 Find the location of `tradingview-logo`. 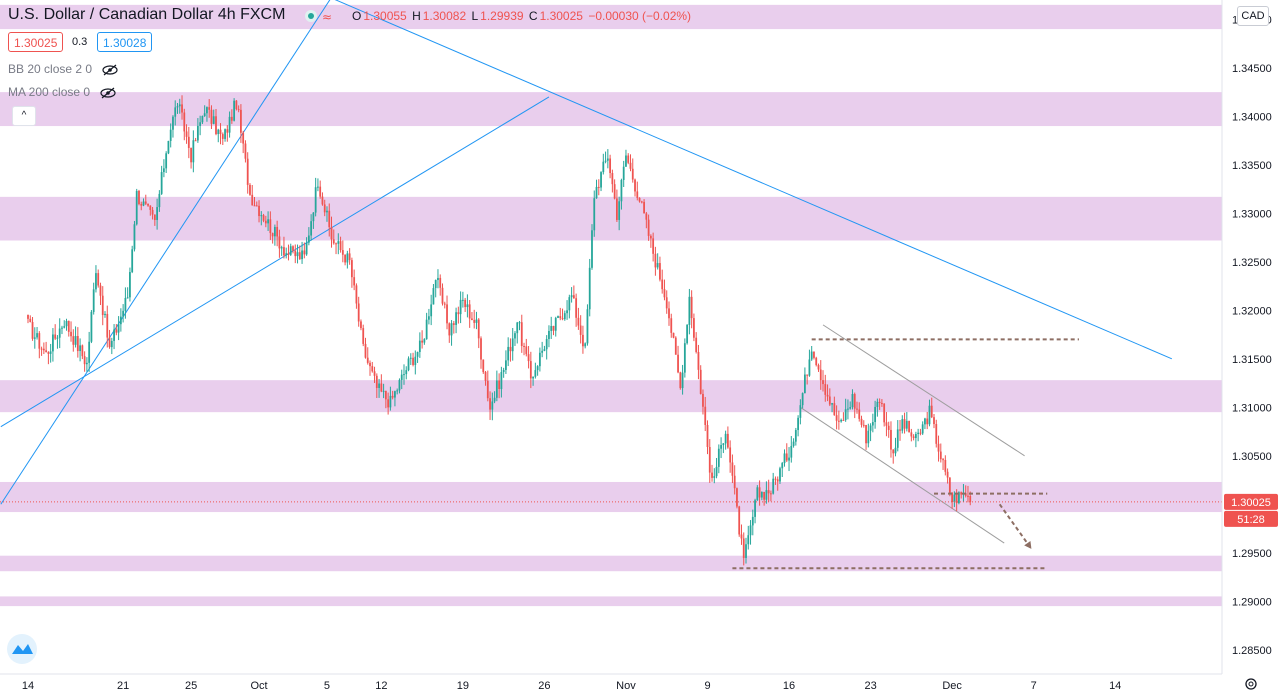

tradingview-logo is located at coordinates (22, 649).